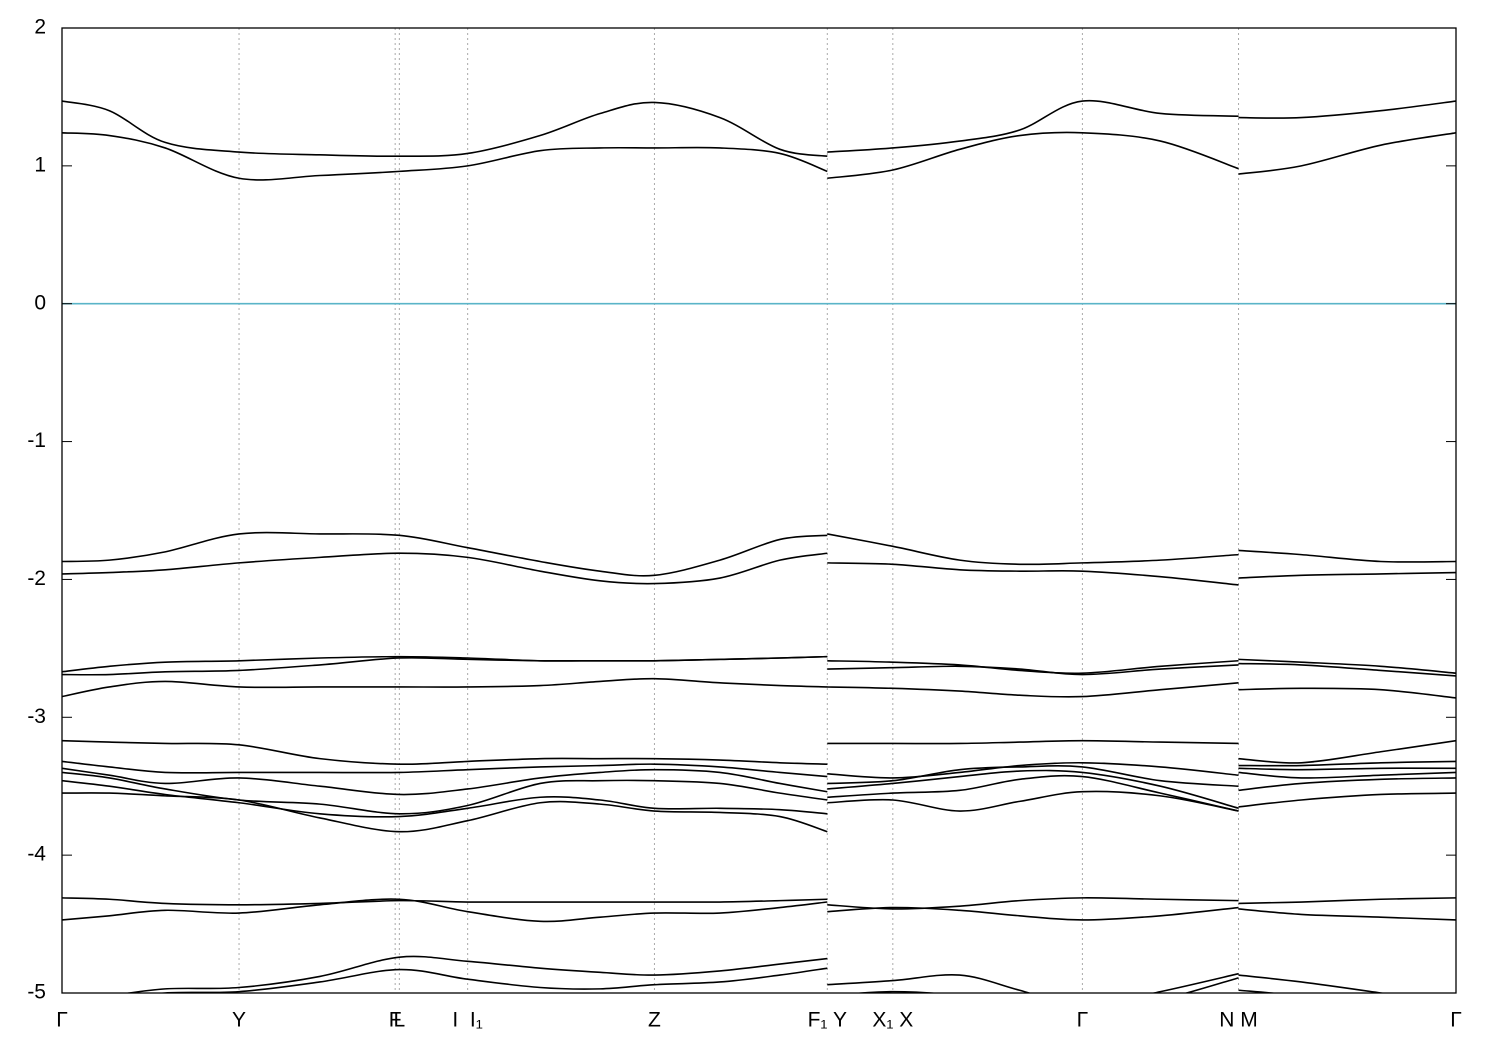 The height and width of the screenshot is (1055, 1500). Describe the element at coordinates (239, 1020) in the screenshot. I see `x-tick-label: Y` at that location.